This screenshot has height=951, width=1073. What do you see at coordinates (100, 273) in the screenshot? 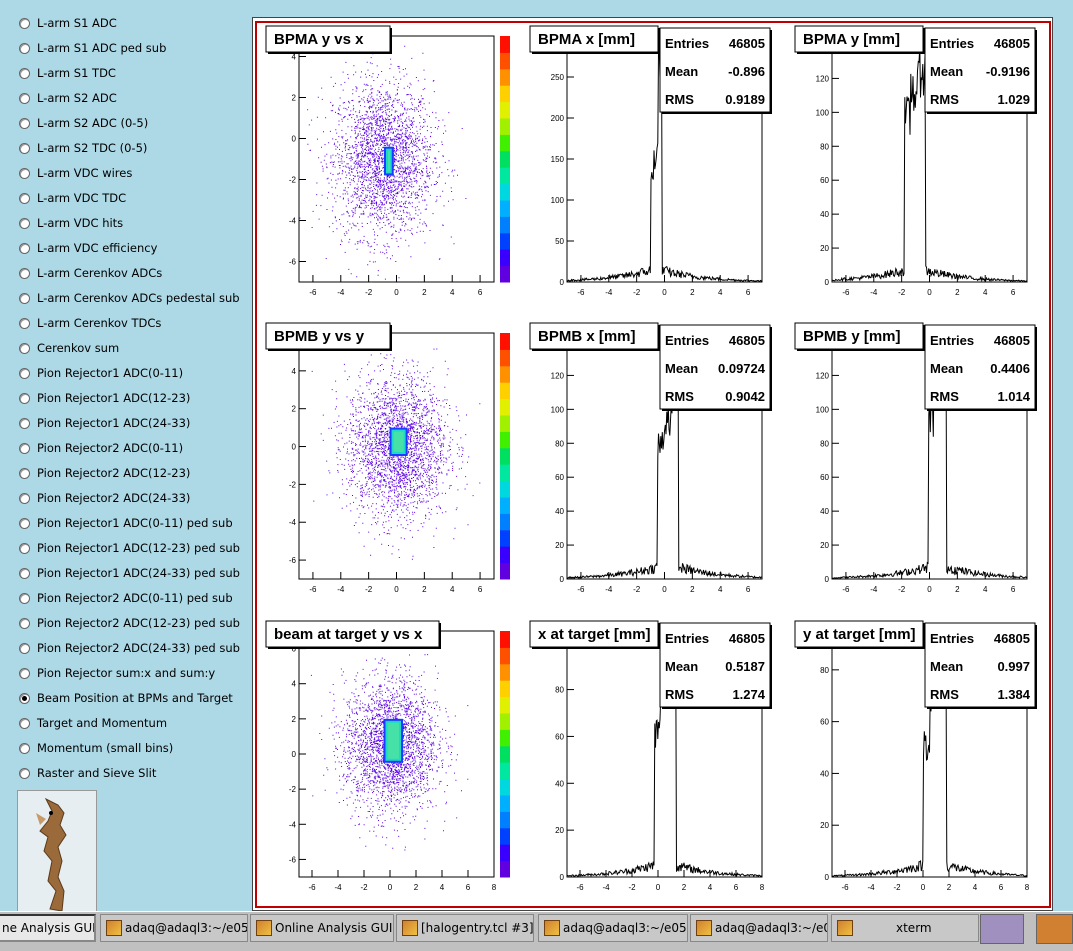
I see `menu-item-label: L-arm Cerenkov ADCs` at bounding box center [100, 273].